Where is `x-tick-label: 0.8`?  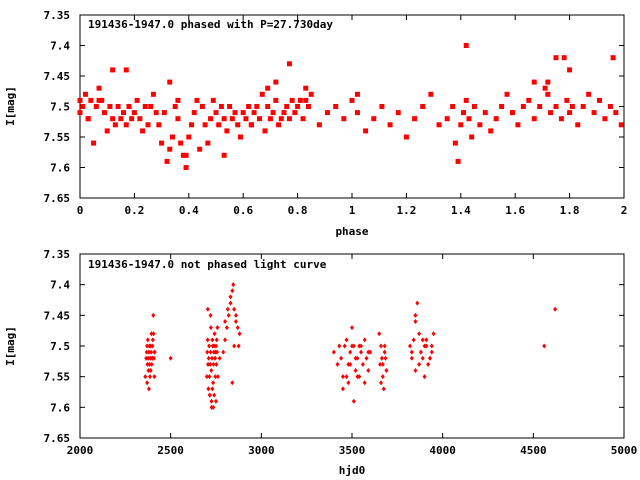 x-tick-label: 0.8 is located at coordinates (298, 210).